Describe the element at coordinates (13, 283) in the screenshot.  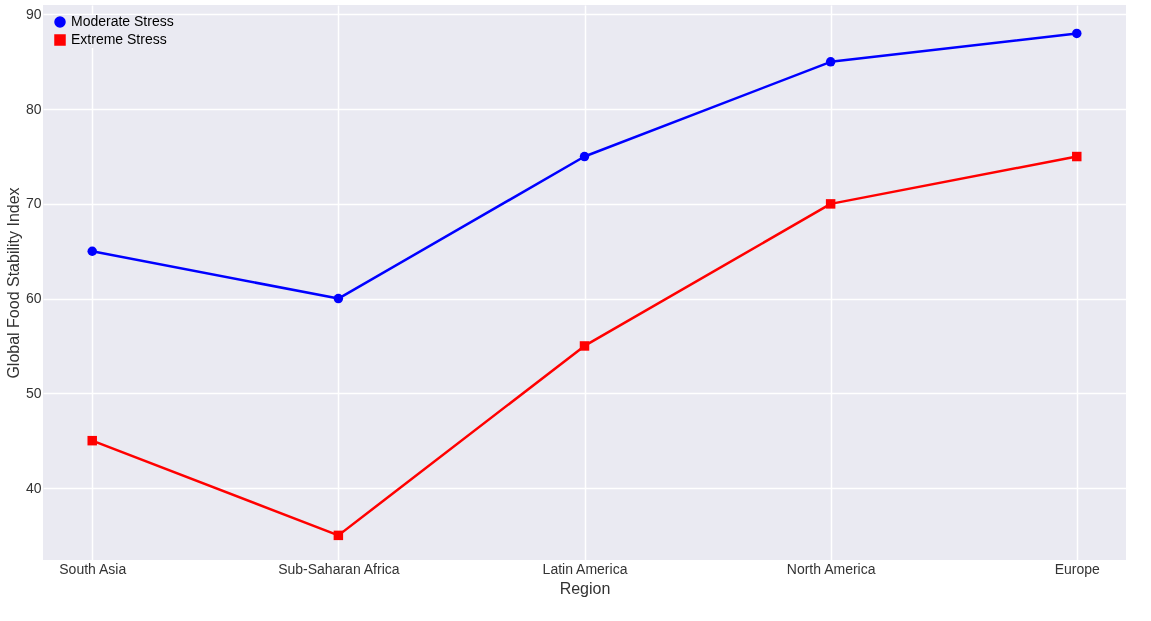
I see `y-axis-title: Global Food Stability Index` at that location.